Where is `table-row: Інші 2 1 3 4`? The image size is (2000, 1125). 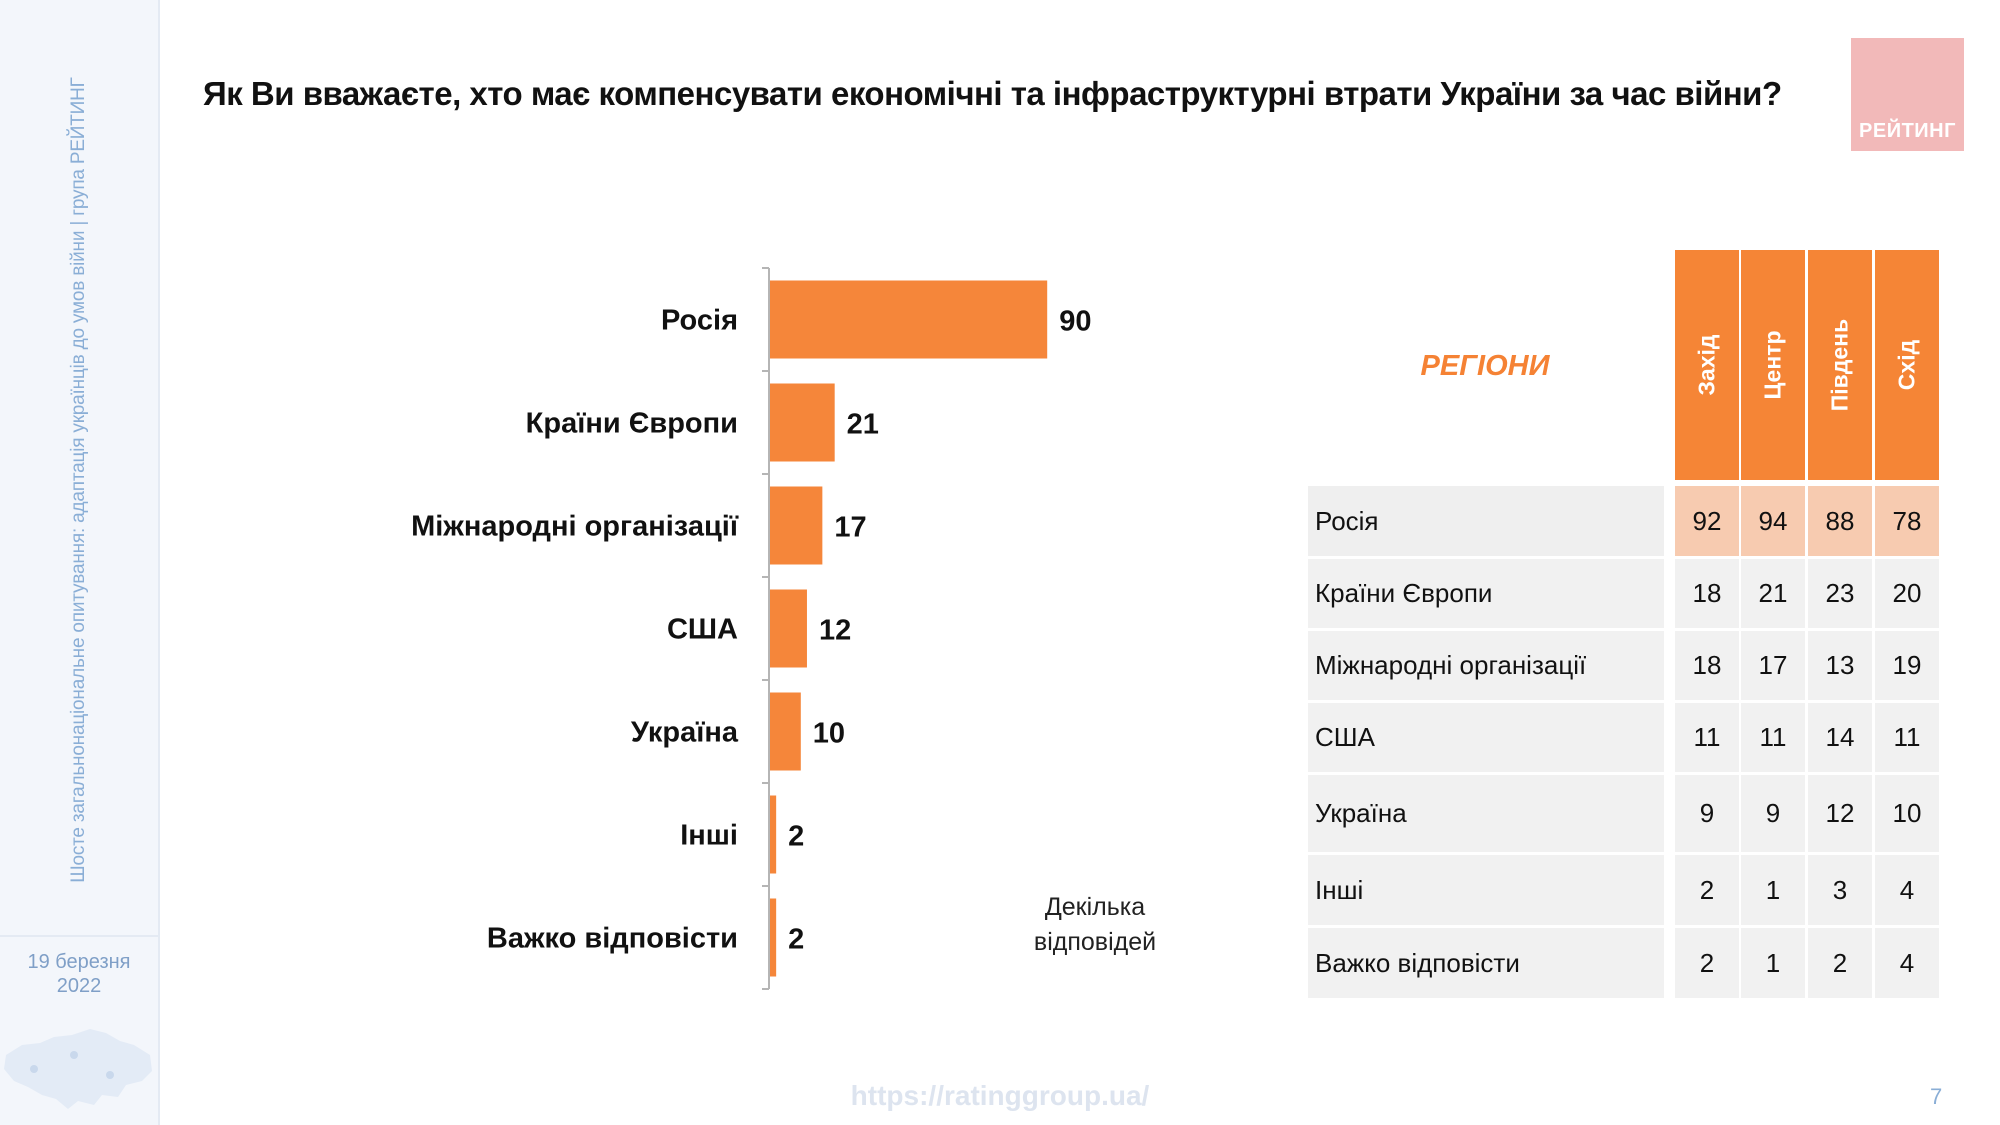
table-row: Інші 2 1 3 4 is located at coordinates (1623, 890).